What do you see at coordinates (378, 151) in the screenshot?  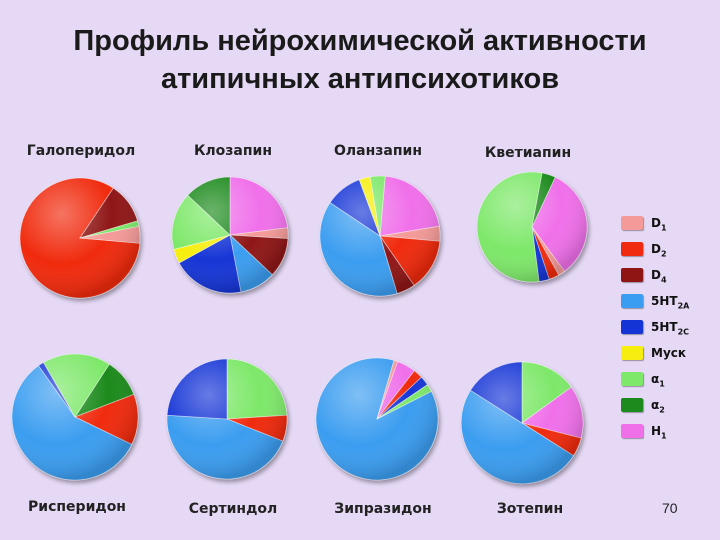 I see `drug-label: Оланзапин` at bounding box center [378, 151].